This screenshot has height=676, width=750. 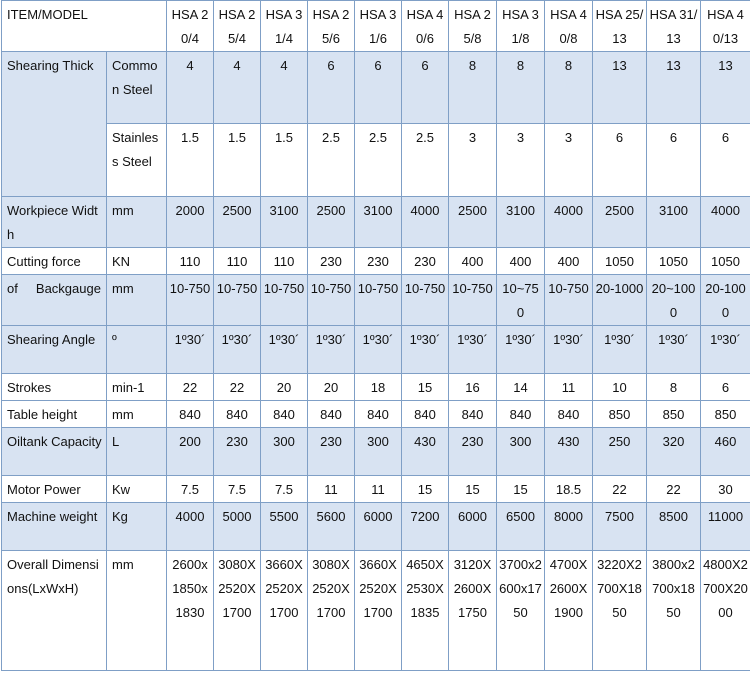 I want to click on value-cell: 4700X2600X1900, so click(x=568, y=610).